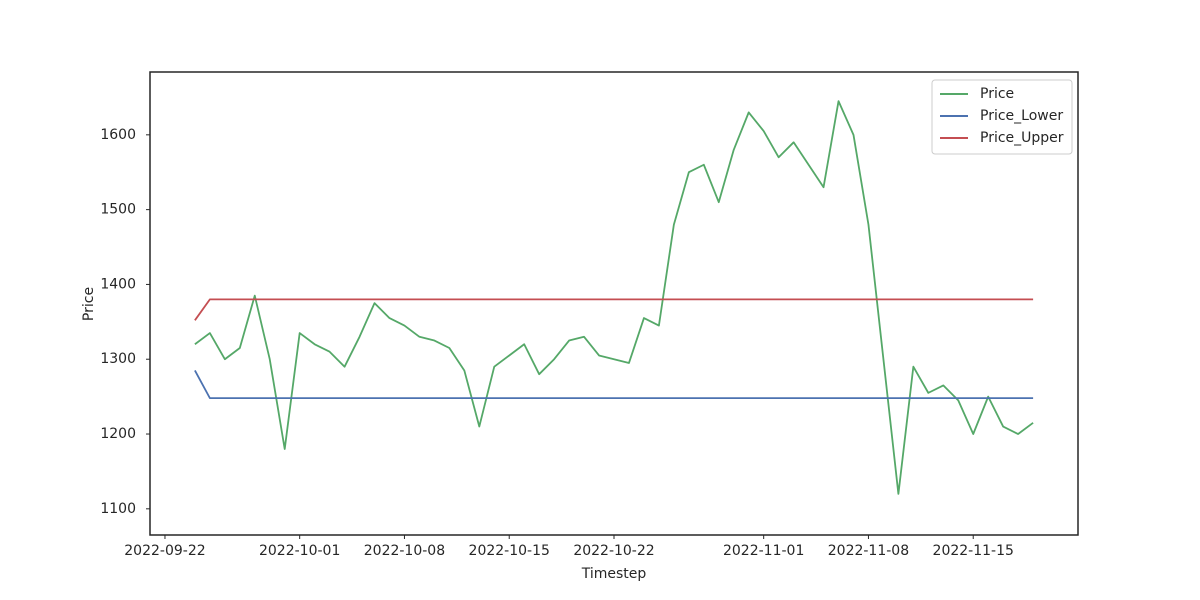 Image resolution: width=1200 pixels, height=600 pixels. What do you see at coordinates (404, 551) in the screenshot?
I see `x-tick-label: 2022-10-08` at bounding box center [404, 551].